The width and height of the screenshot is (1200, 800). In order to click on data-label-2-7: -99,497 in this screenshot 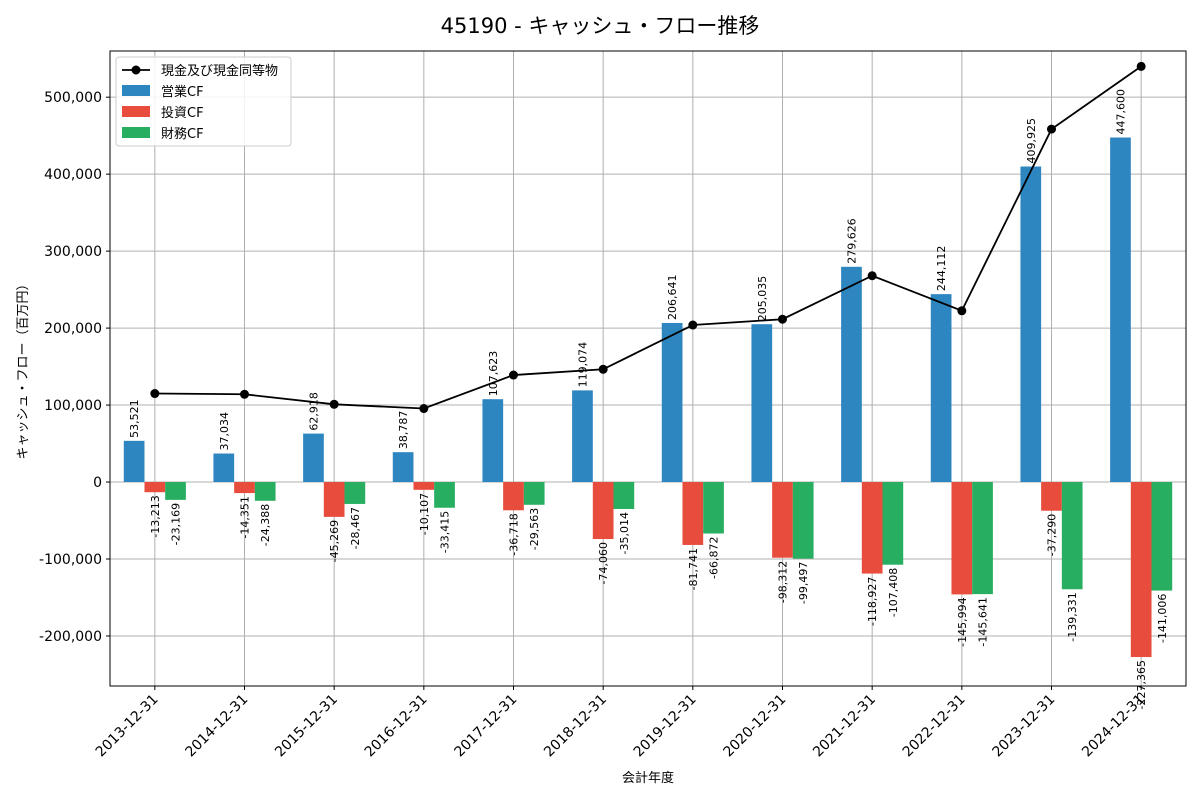, I will do `click(803, 583)`.